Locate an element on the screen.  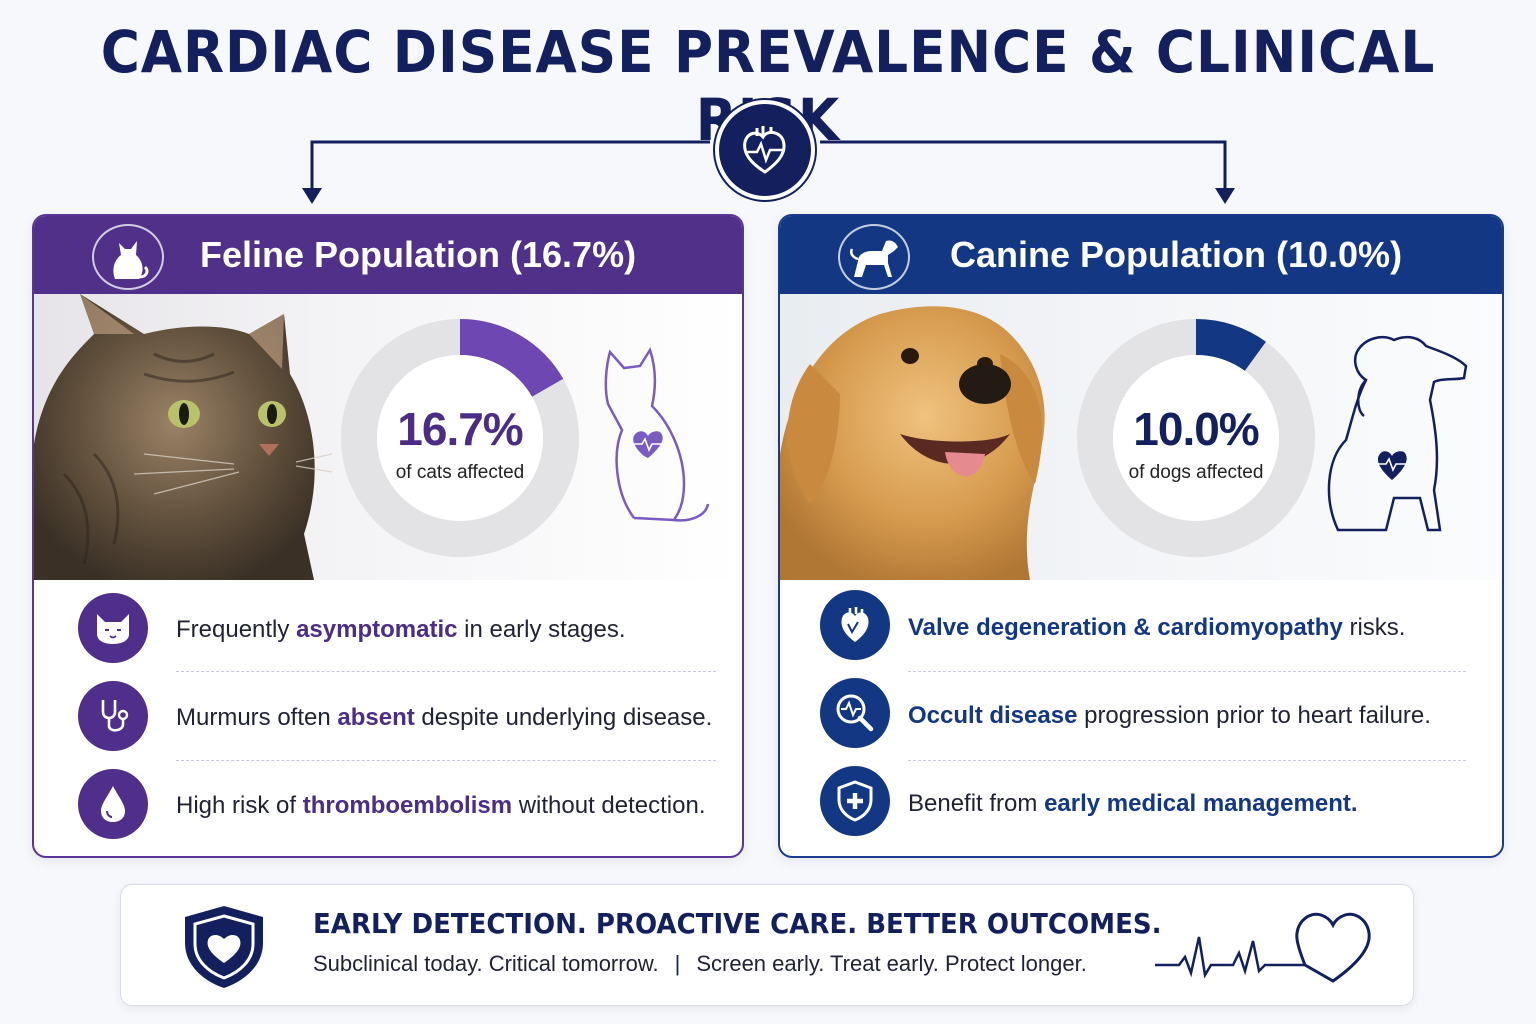
cat-photo is located at coordinates (183, 437).